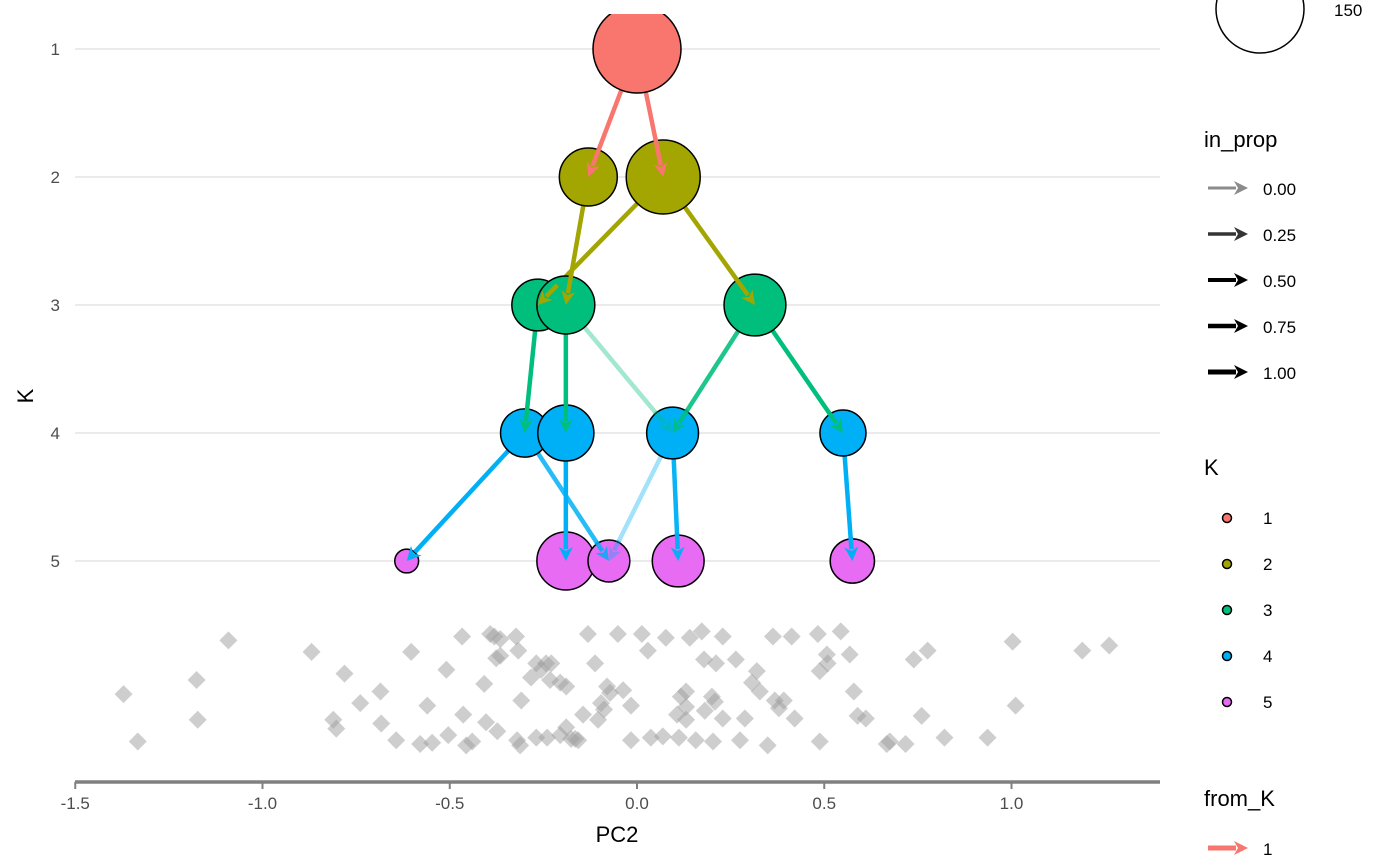 The image size is (1400, 865). I want to click on scatter-points, so click(616, 688).